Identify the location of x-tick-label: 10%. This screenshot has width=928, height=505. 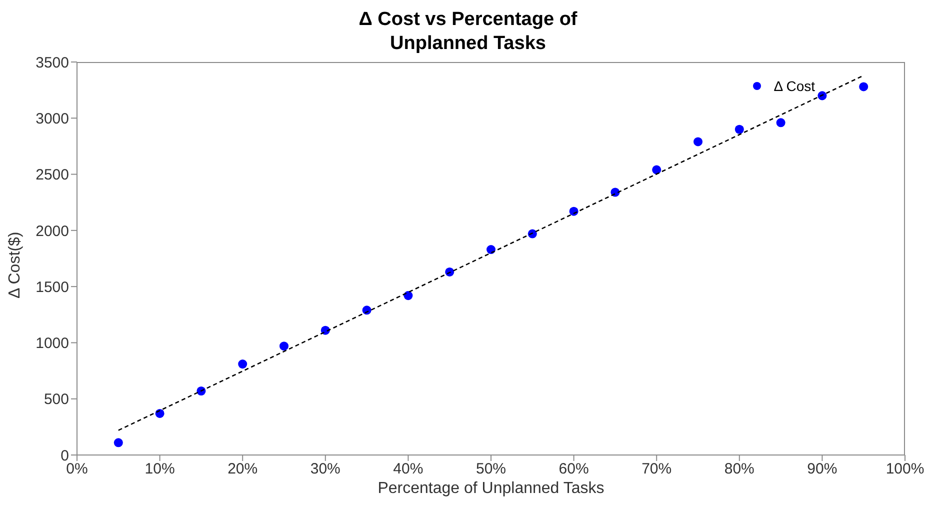
(159, 469).